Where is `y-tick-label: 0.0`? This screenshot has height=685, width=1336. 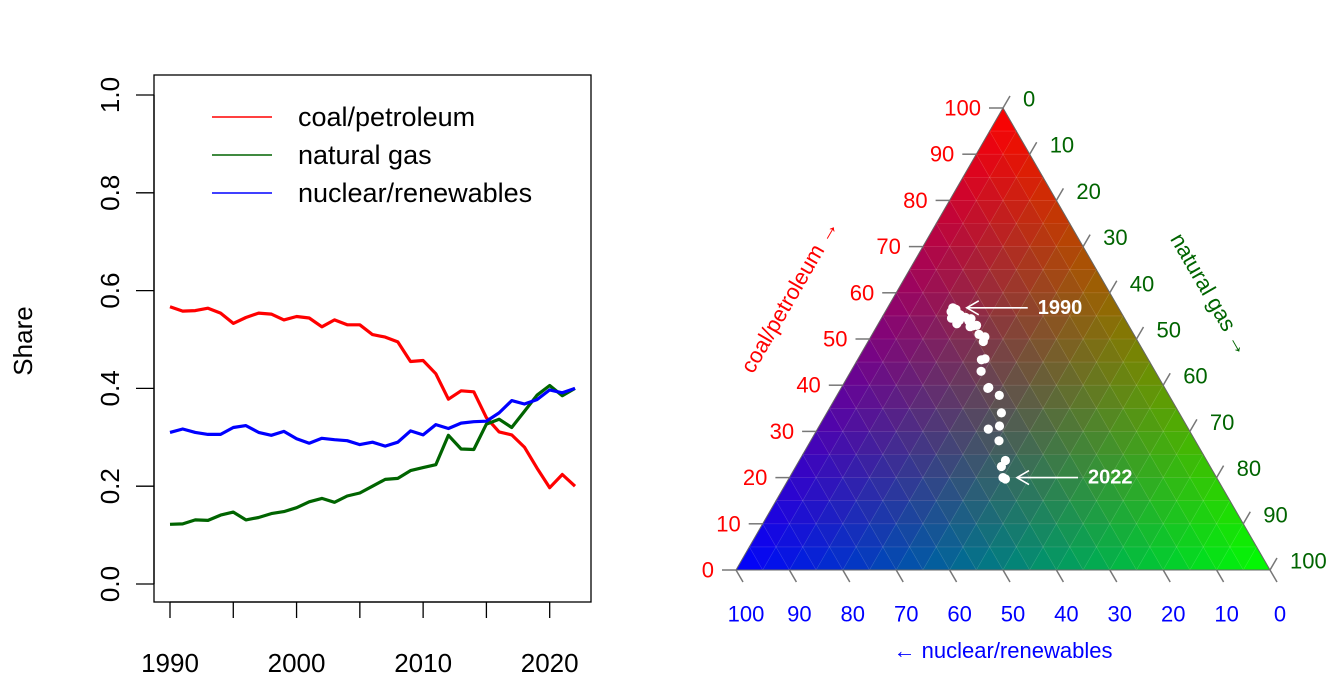
y-tick-label: 0.0 is located at coordinates (110, 584).